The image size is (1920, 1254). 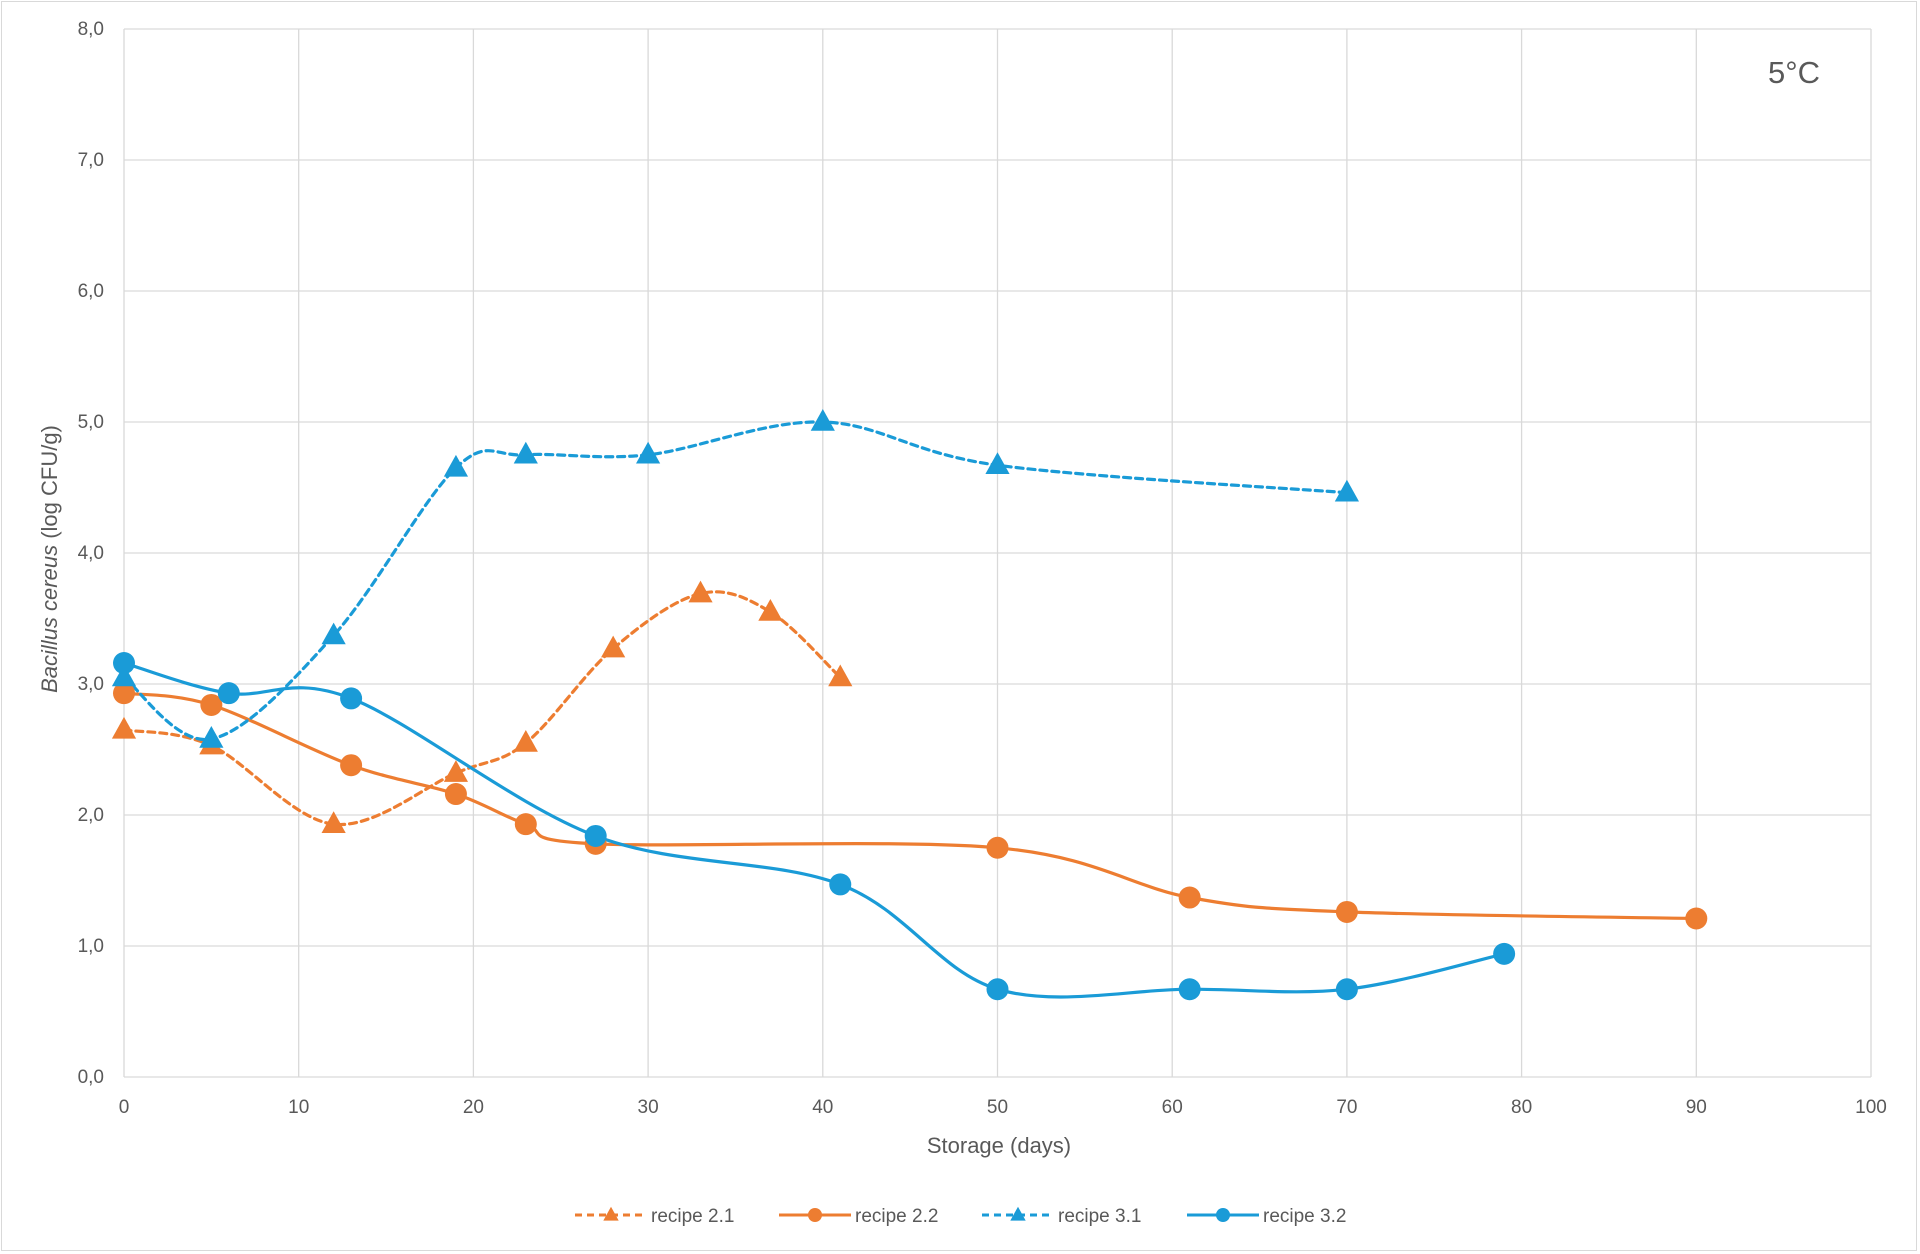 What do you see at coordinates (1172, 1107) in the screenshot?
I see `x-tick-label: 60` at bounding box center [1172, 1107].